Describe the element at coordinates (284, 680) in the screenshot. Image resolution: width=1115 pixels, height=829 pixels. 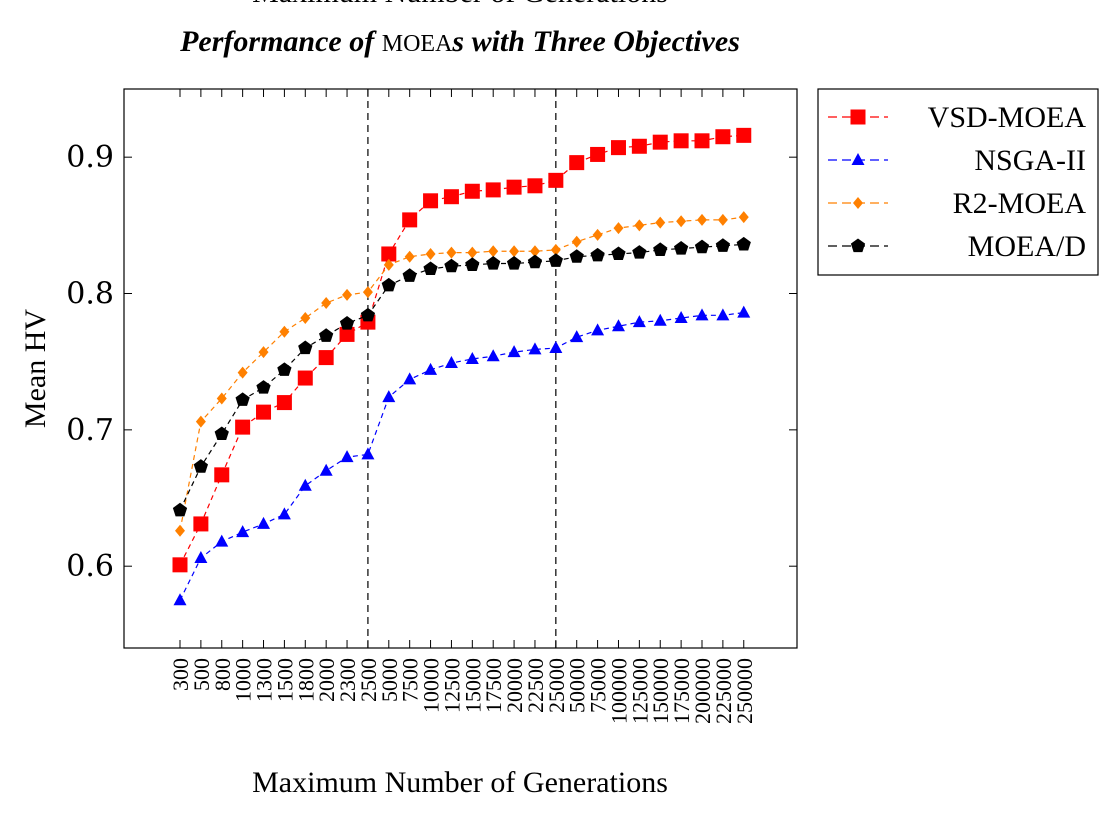
I see `x-tick-label: 1500` at that location.